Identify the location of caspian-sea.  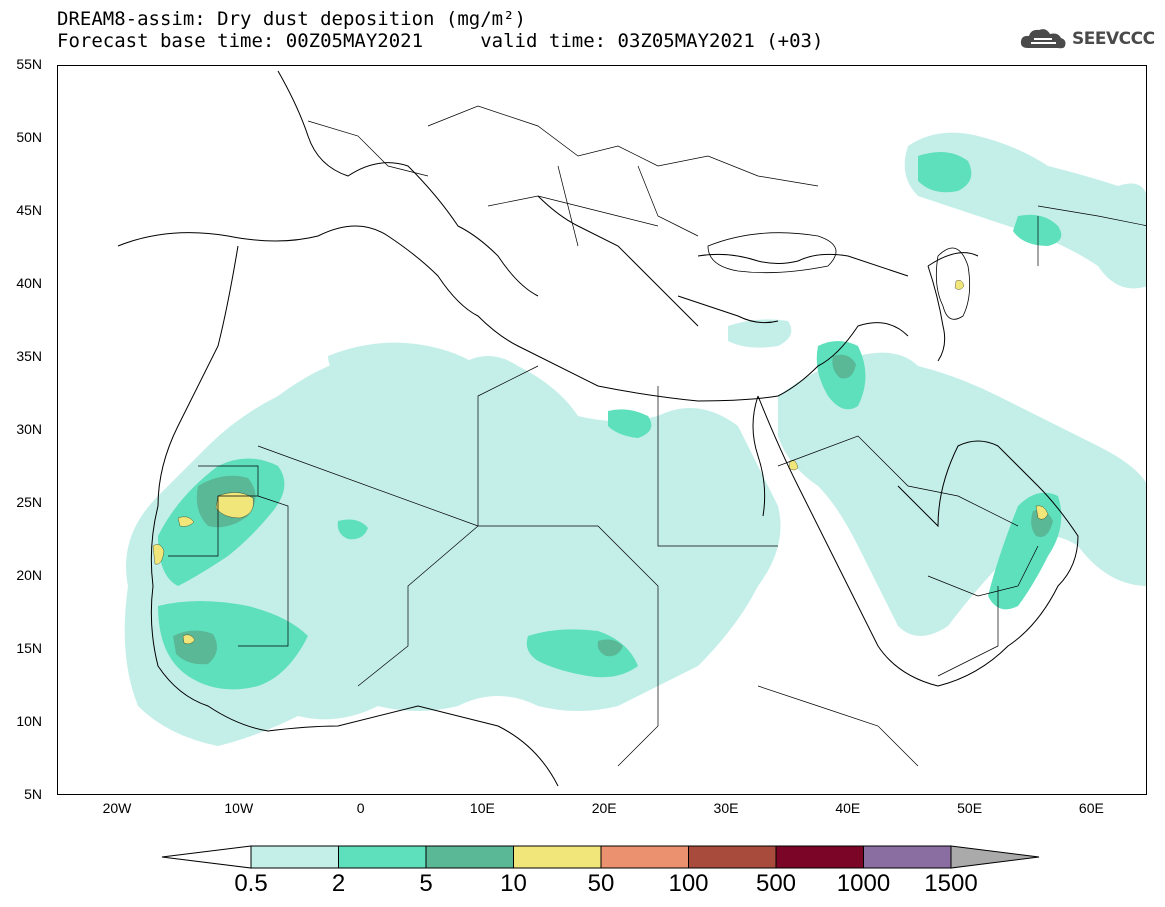
(953, 283).